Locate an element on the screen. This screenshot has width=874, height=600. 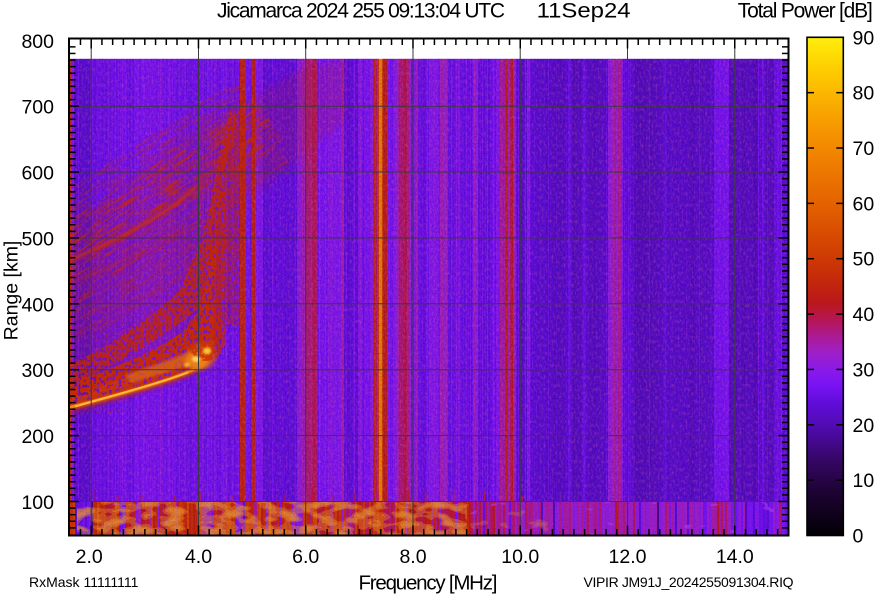
svg-text: 14.0 is located at coordinates (735, 557).